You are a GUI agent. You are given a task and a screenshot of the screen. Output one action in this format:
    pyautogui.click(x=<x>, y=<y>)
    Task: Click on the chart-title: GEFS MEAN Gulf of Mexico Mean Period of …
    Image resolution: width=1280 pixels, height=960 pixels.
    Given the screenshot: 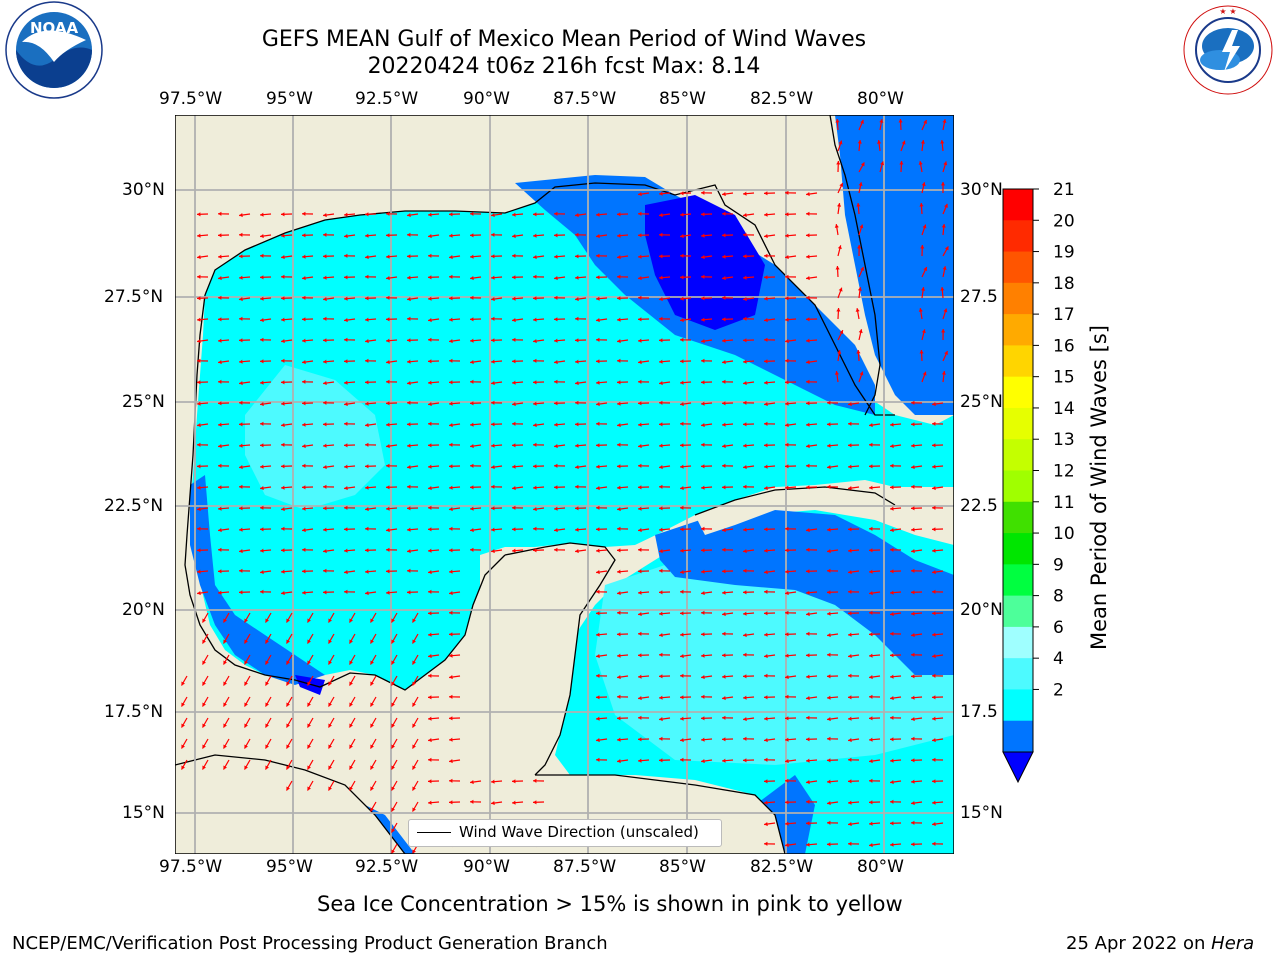 What is the action you would take?
    pyautogui.click(x=564, y=39)
    